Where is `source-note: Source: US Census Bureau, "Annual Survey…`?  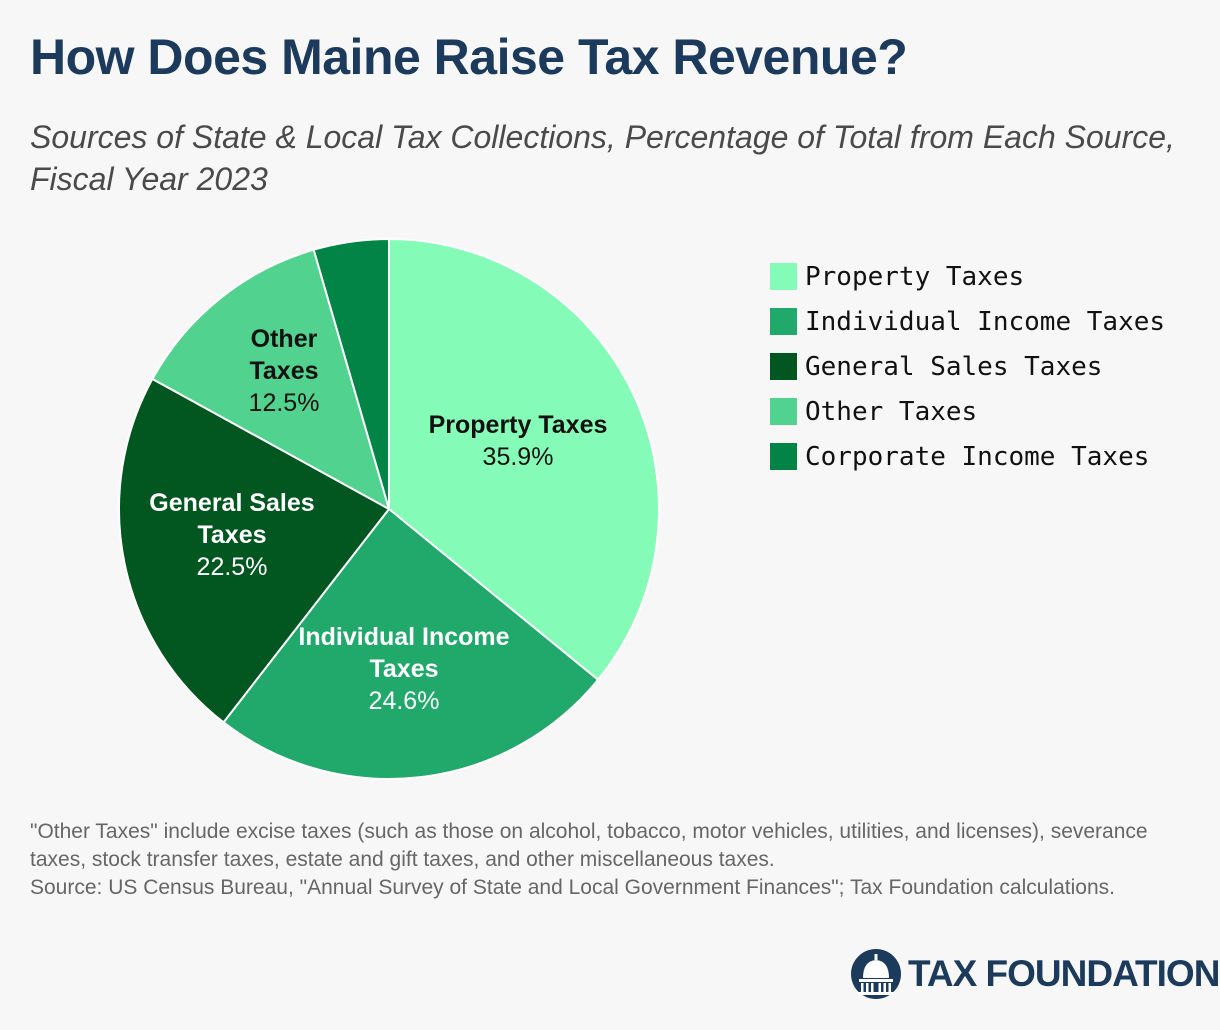 source-note: Source: US Census Bureau, "Annual Survey… is located at coordinates (572, 887).